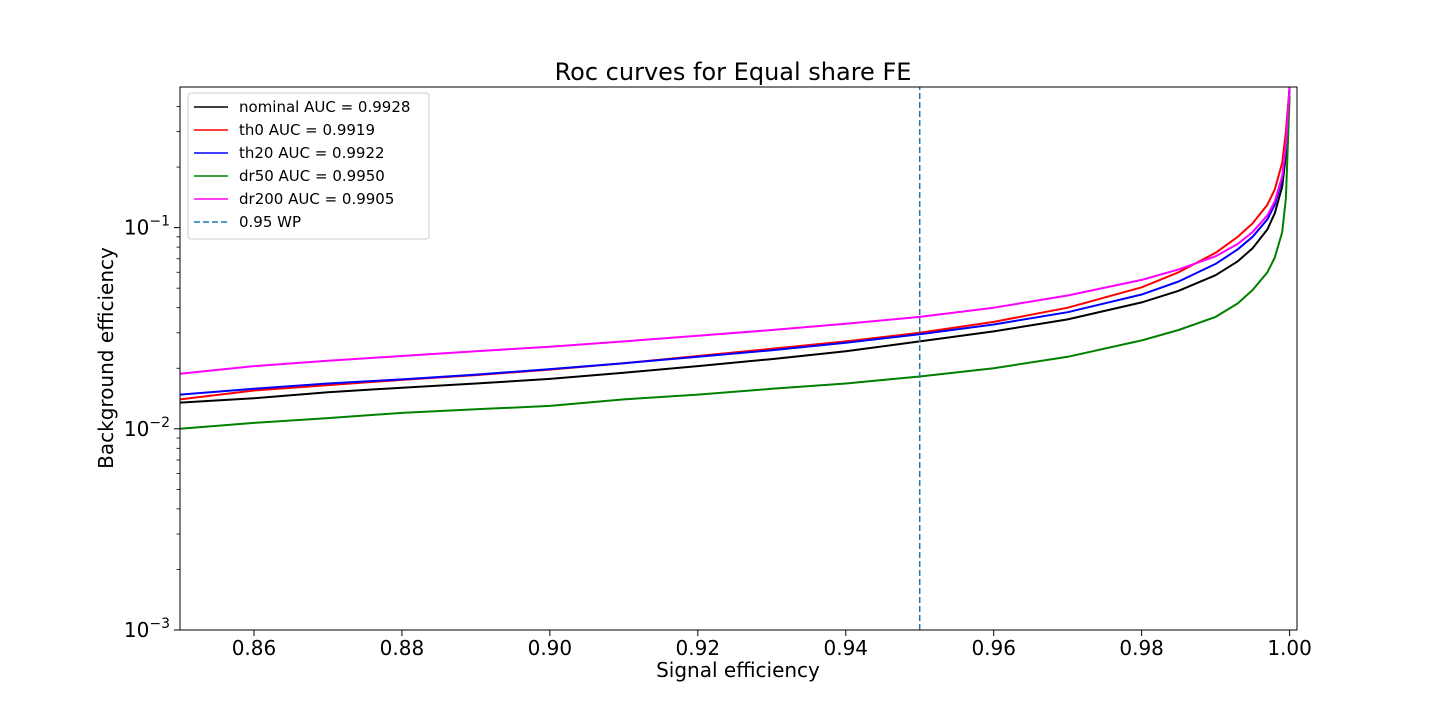 Image resolution: width=1440 pixels, height=720 pixels. Describe the element at coordinates (550, 648) in the screenshot. I see `x-tick-label-2: 0.90` at that location.